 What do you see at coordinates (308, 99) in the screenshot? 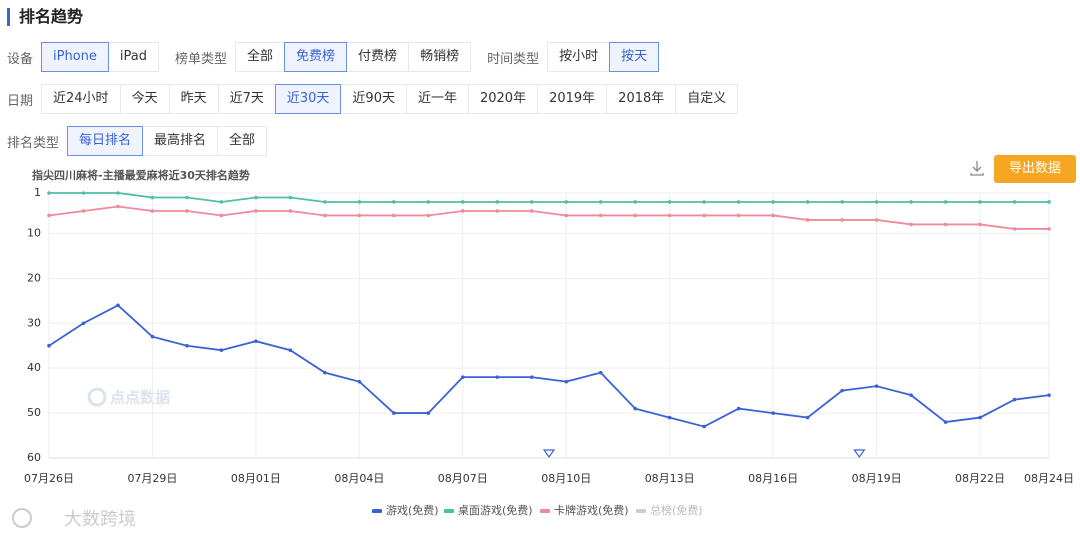
I see `filter-option: 近30天` at bounding box center [308, 99].